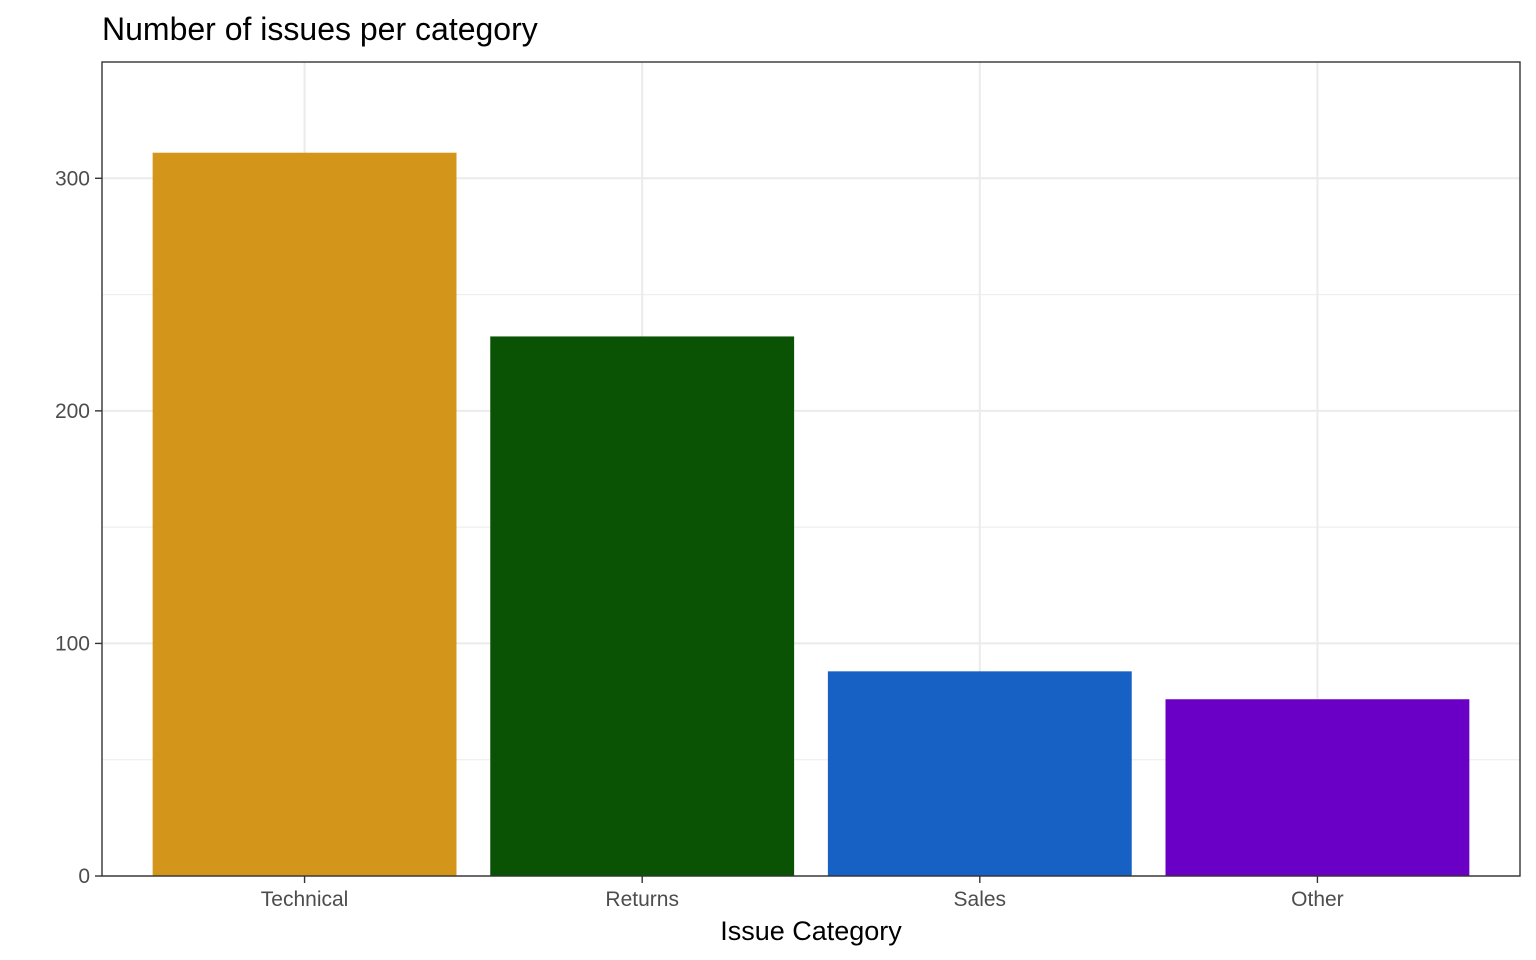 This screenshot has height=960, width=1536. What do you see at coordinates (811, 931) in the screenshot?
I see `x-axis-title: Issue Category` at bounding box center [811, 931].